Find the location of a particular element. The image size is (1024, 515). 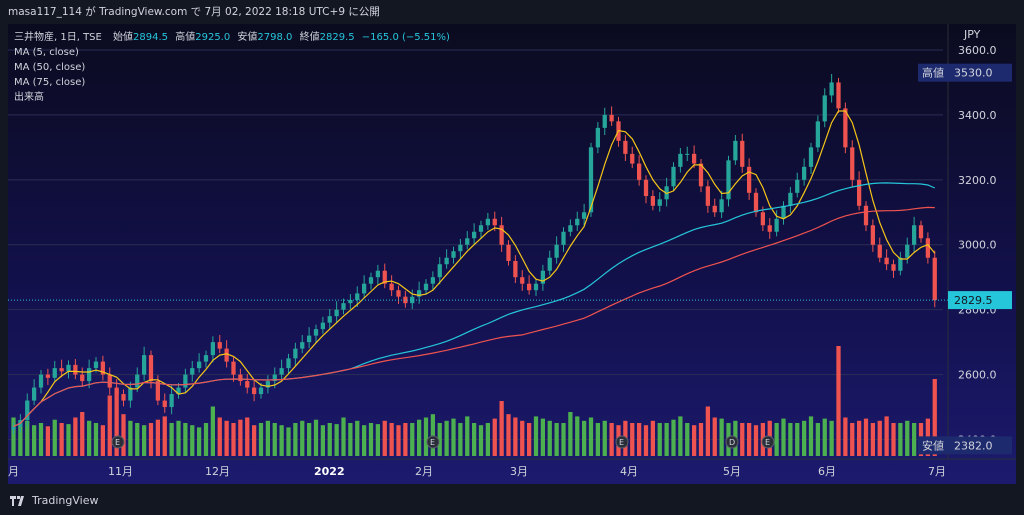

x-tick-label: 6月 is located at coordinates (827, 471).